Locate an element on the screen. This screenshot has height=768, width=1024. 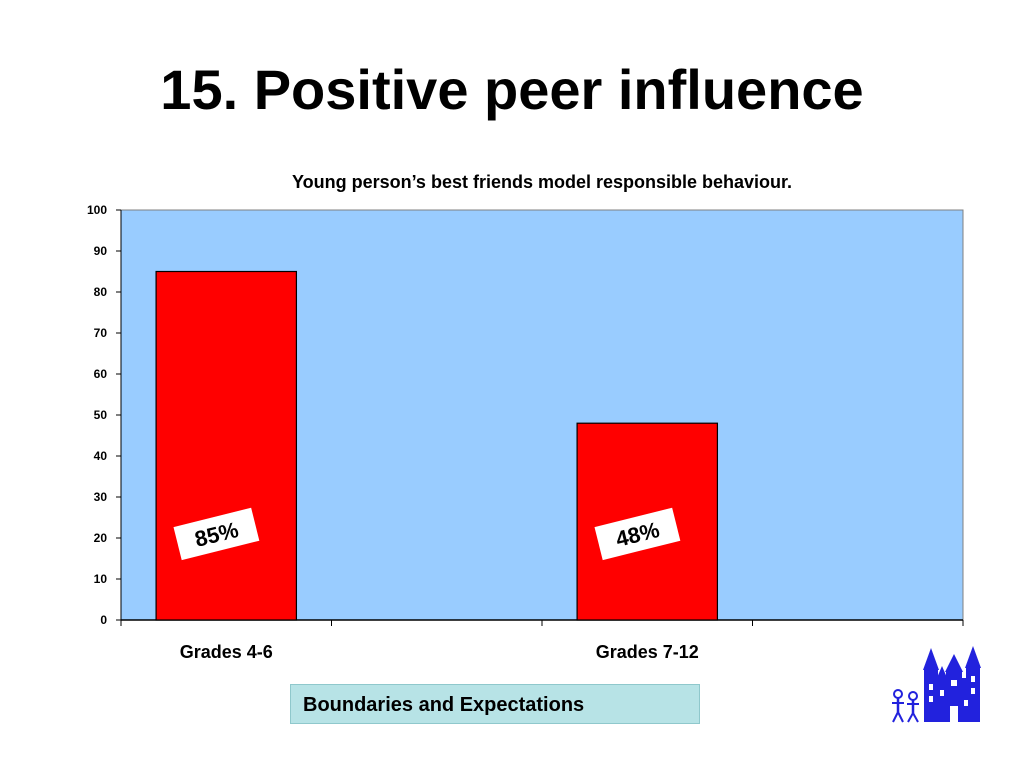
data-label-group: 85% is located at coordinates (216, 534).